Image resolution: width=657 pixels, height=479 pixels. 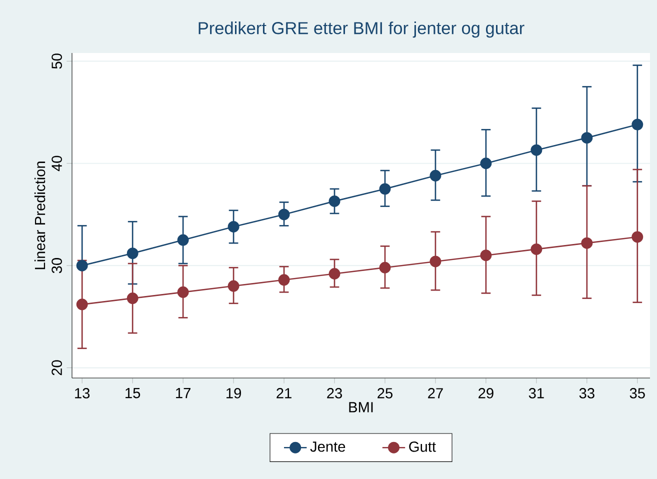 What do you see at coordinates (328, 447) in the screenshot?
I see `legend-label: Jente` at bounding box center [328, 447].